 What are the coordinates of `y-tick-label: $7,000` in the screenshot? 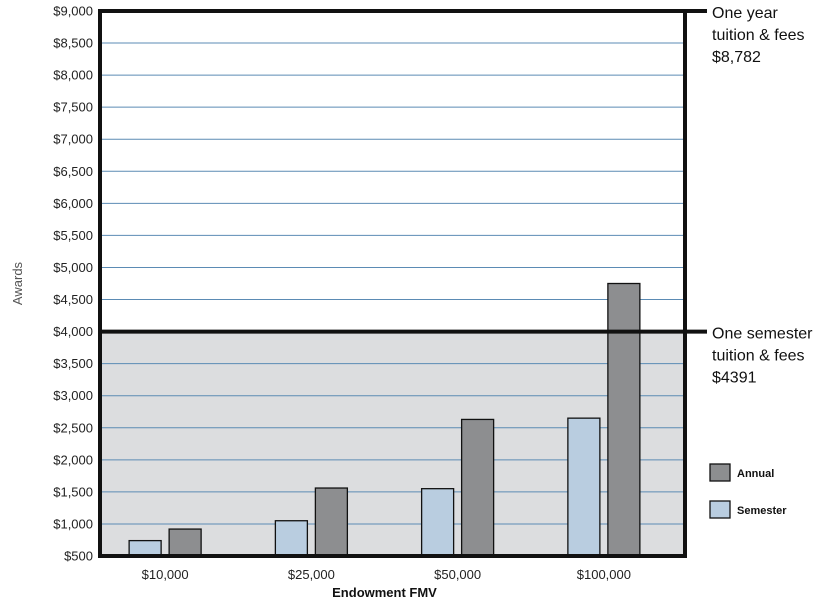 It's located at (73, 139).